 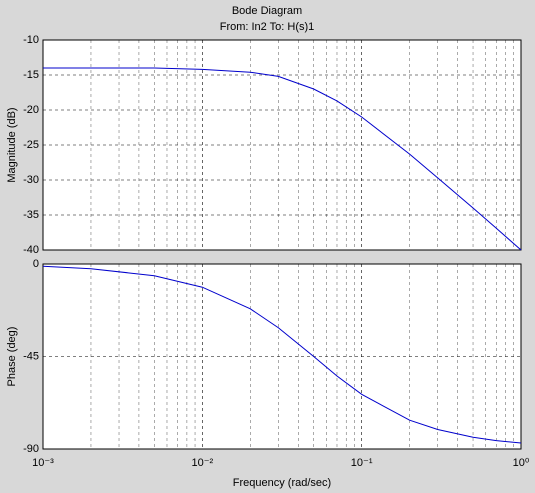 I want to click on y-tick-label: -45, so click(x=31, y=356).